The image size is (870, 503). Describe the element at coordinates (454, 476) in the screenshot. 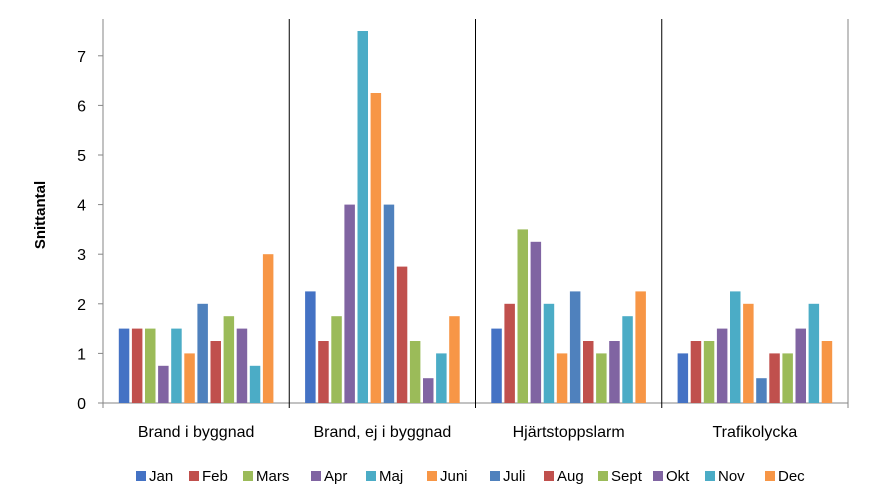

I see `legend-label: Juni` at that location.